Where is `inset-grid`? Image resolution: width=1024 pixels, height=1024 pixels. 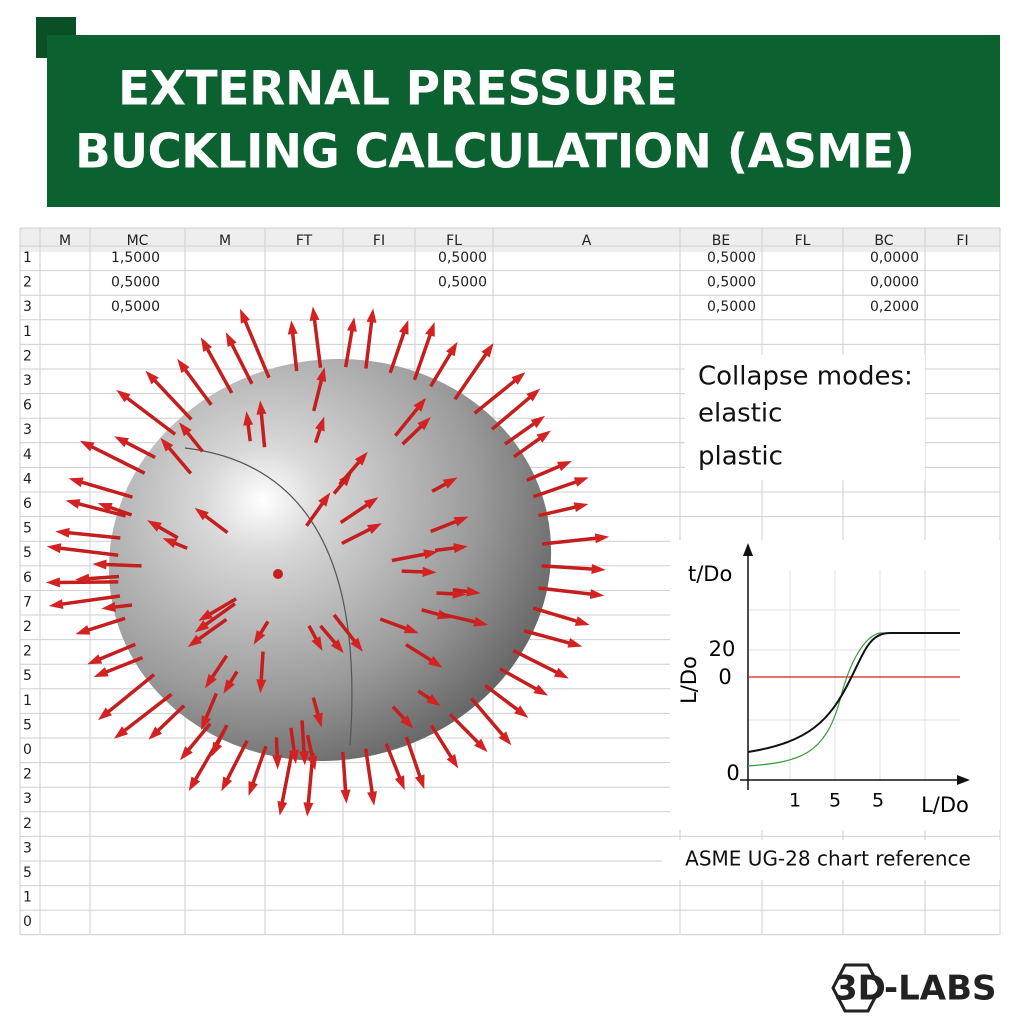 inset-grid is located at coordinates (854, 675).